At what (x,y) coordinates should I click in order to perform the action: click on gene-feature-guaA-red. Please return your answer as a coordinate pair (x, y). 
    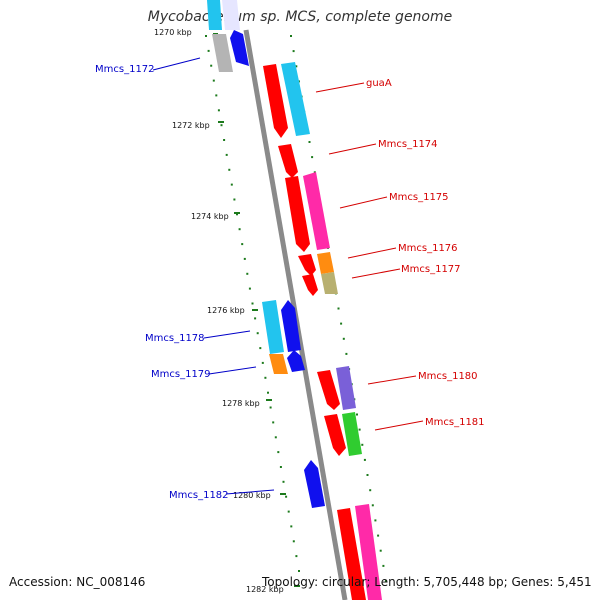
    Looking at the image, I should click on (275, 101).